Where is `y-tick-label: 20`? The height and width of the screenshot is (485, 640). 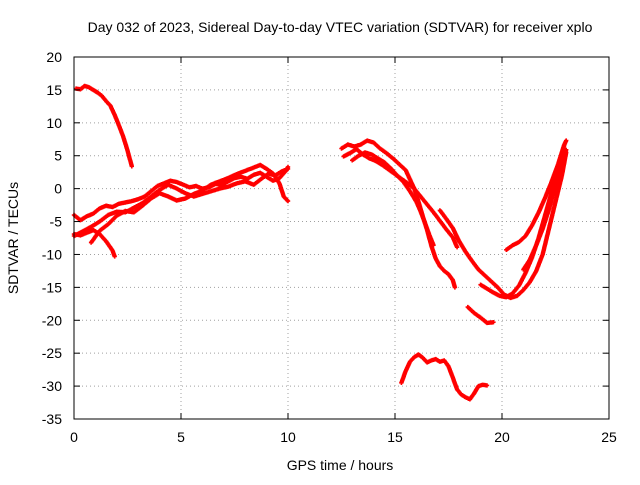
y-tick-label: 20 is located at coordinates (54, 57).